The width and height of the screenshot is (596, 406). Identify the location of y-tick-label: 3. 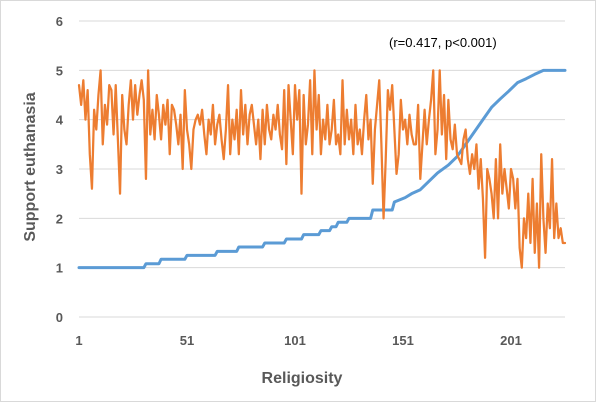
(59, 169).